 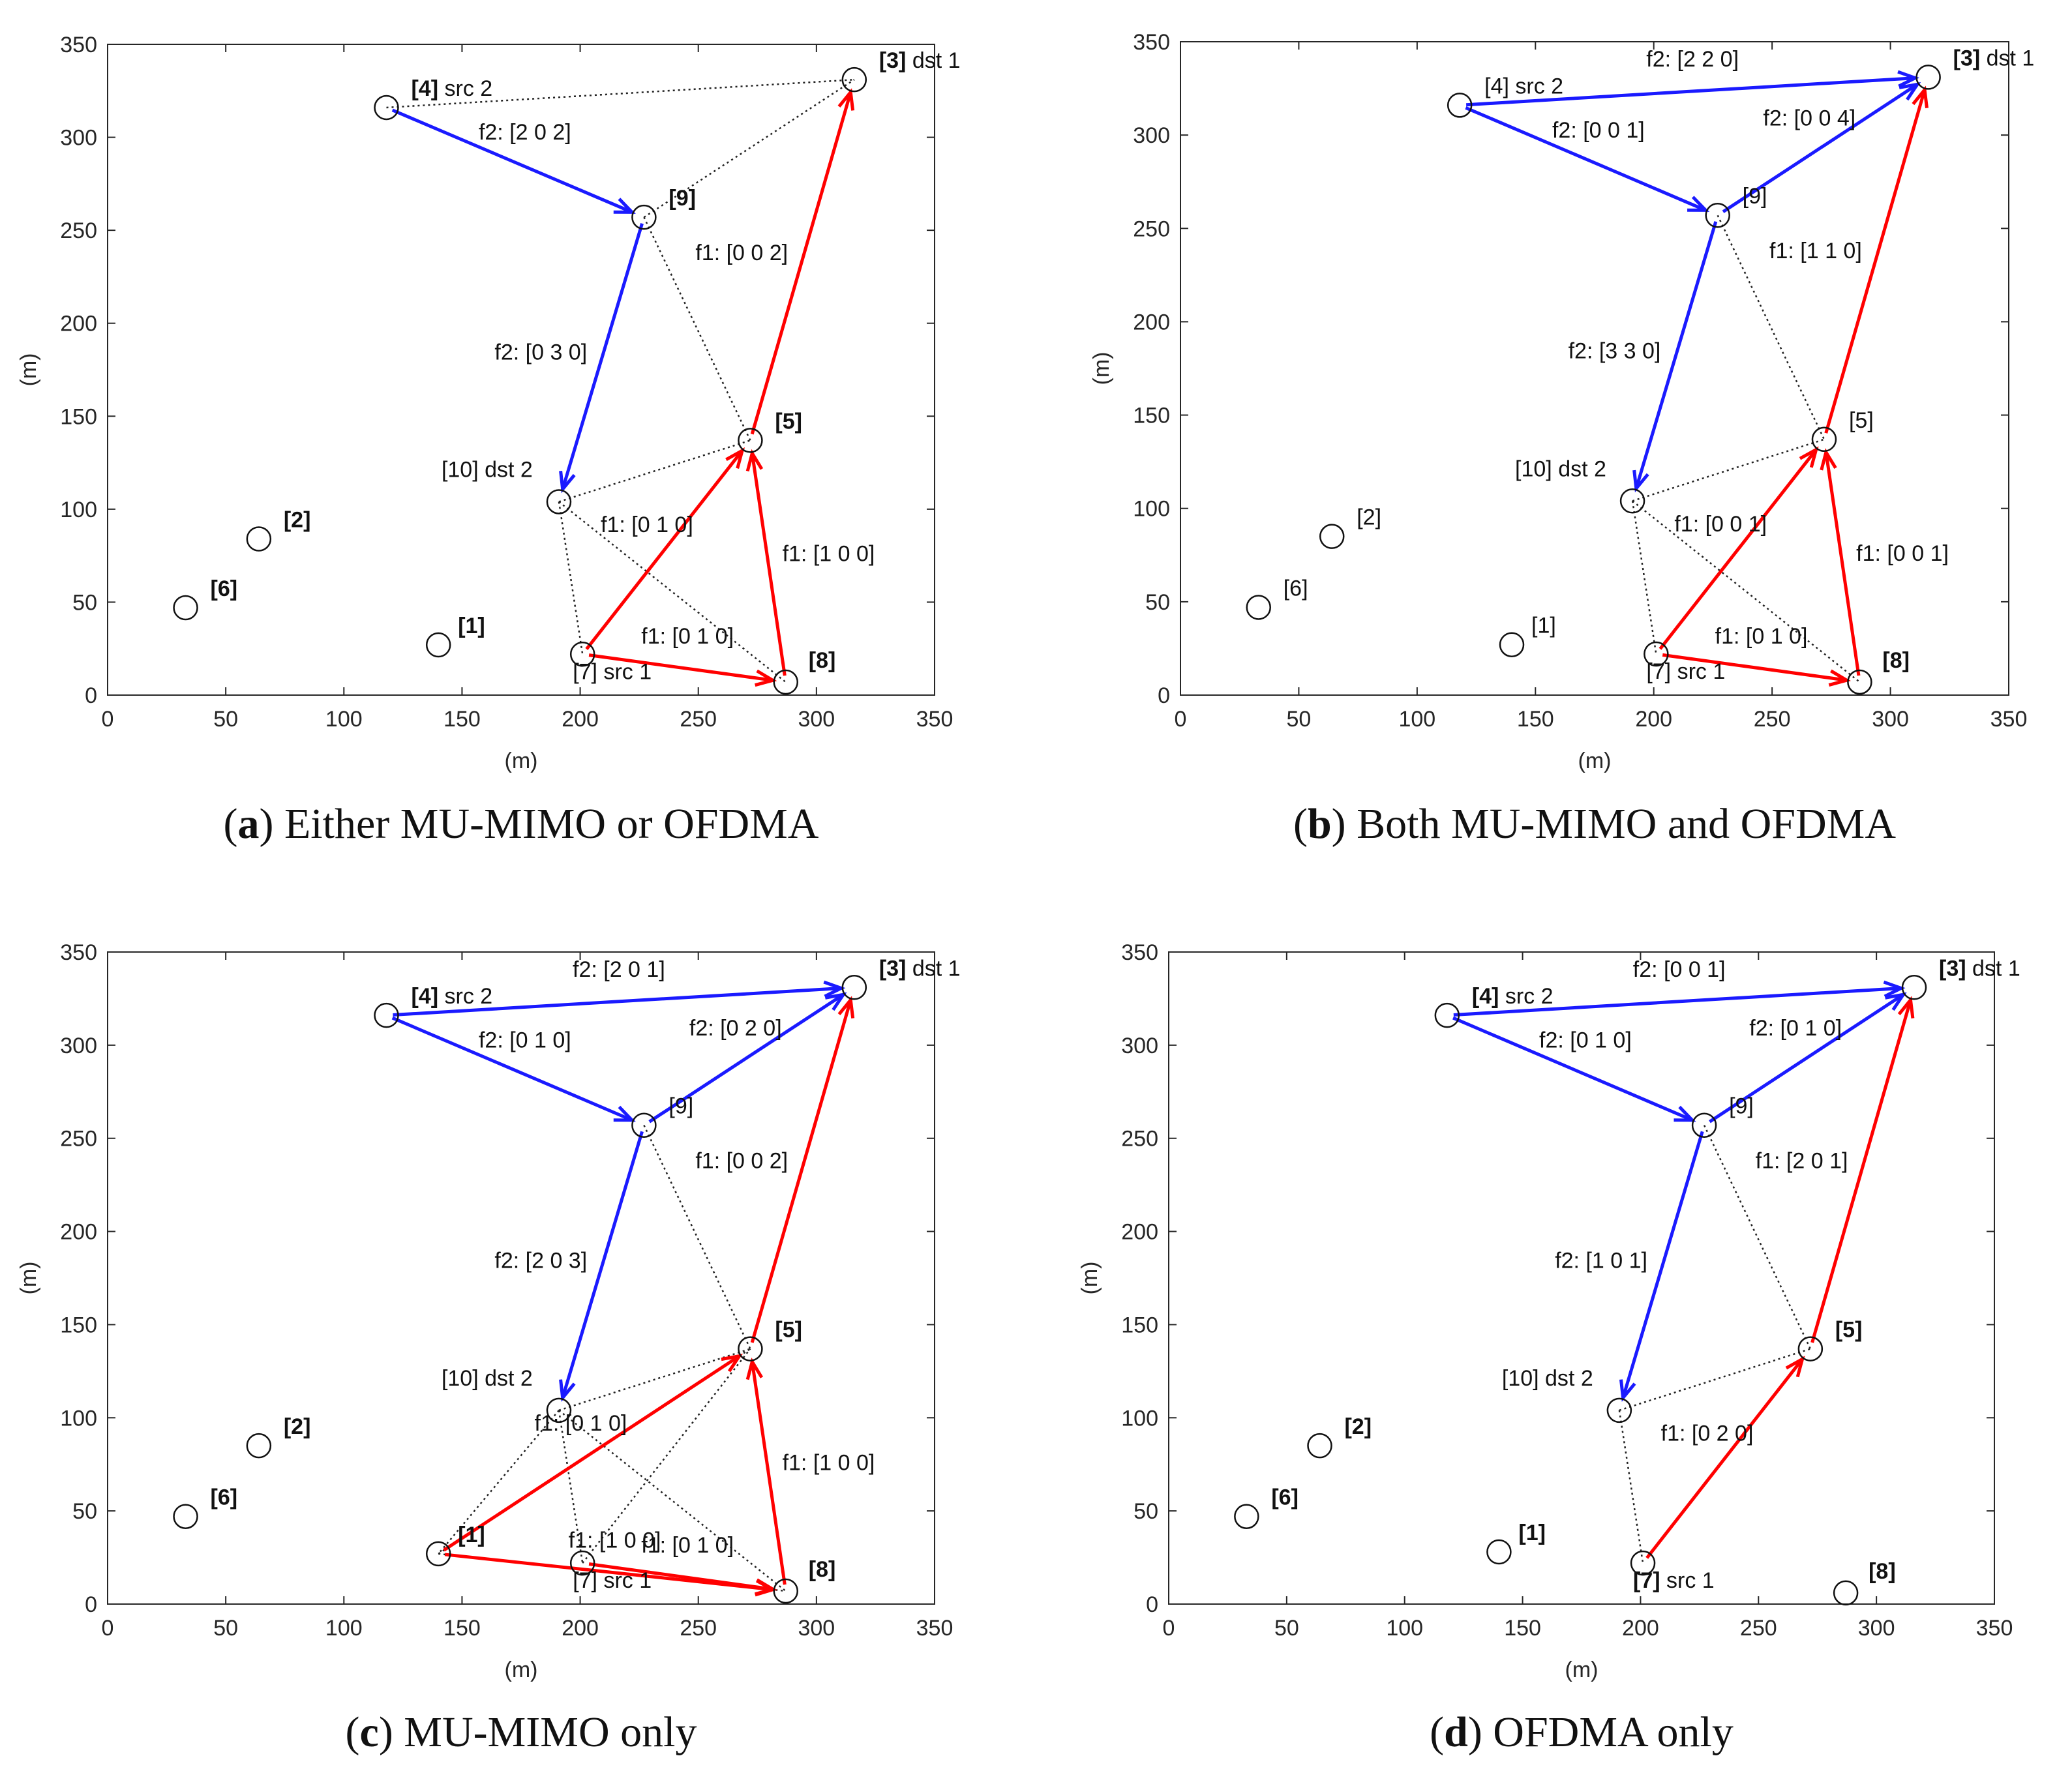 What do you see at coordinates (225, 588) in the screenshot?
I see `node-label: [6]` at bounding box center [225, 588].